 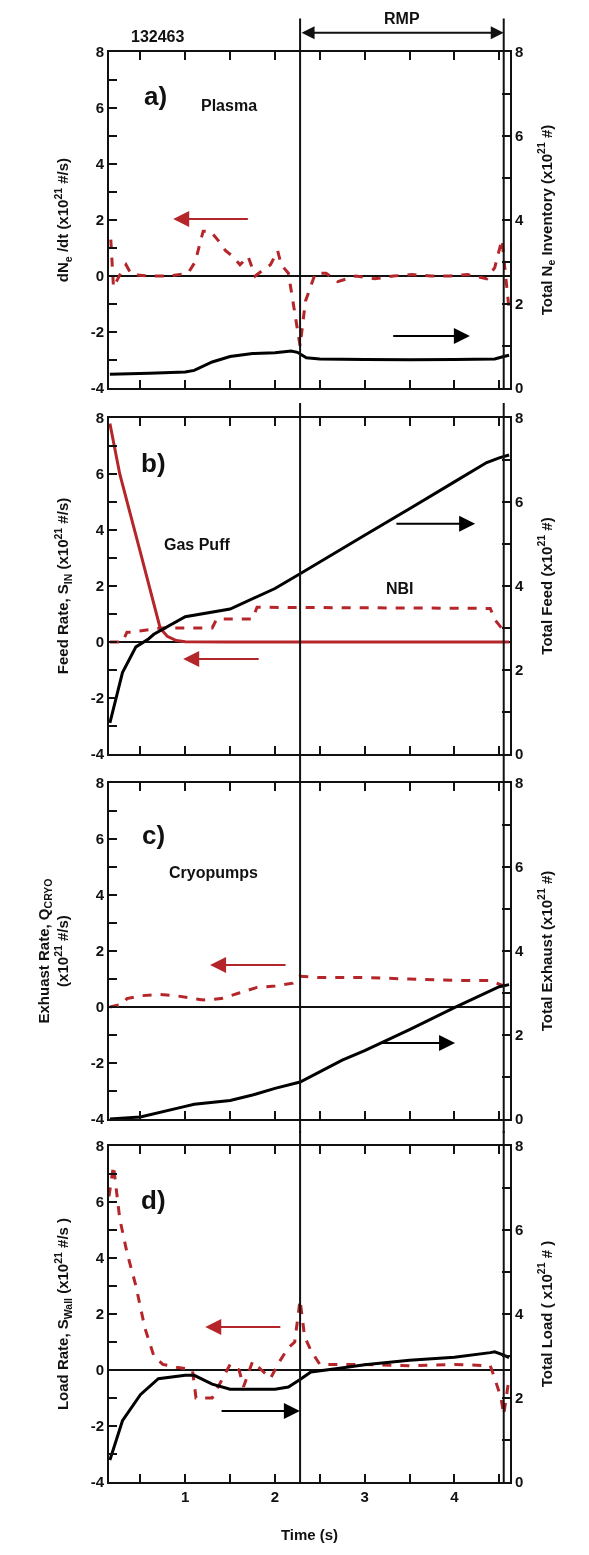 What do you see at coordinates (400, 588) in the screenshot?
I see `annotation: NBI` at bounding box center [400, 588].